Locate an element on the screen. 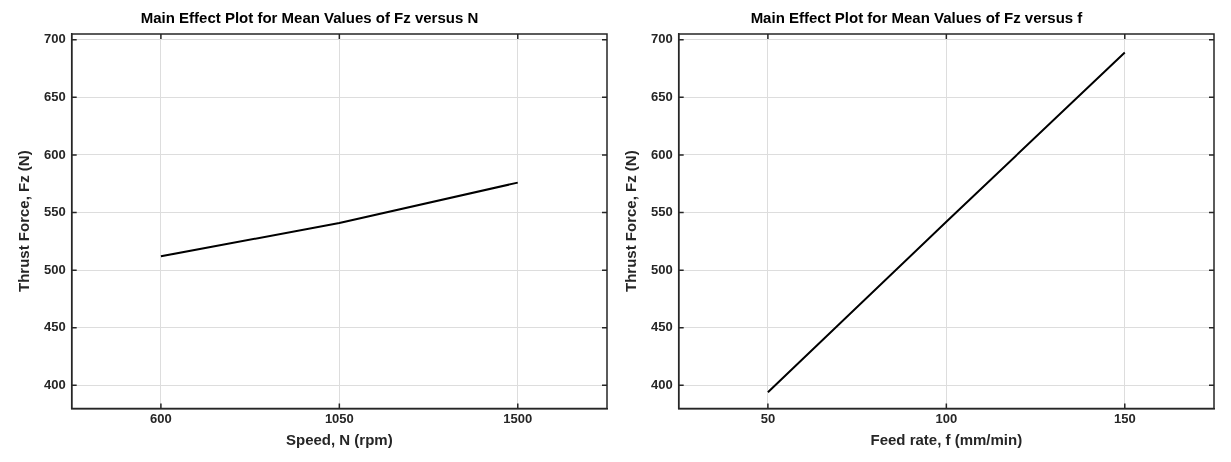 This screenshot has width=1231, height=462. x-tick-label: 50 is located at coordinates (768, 418).